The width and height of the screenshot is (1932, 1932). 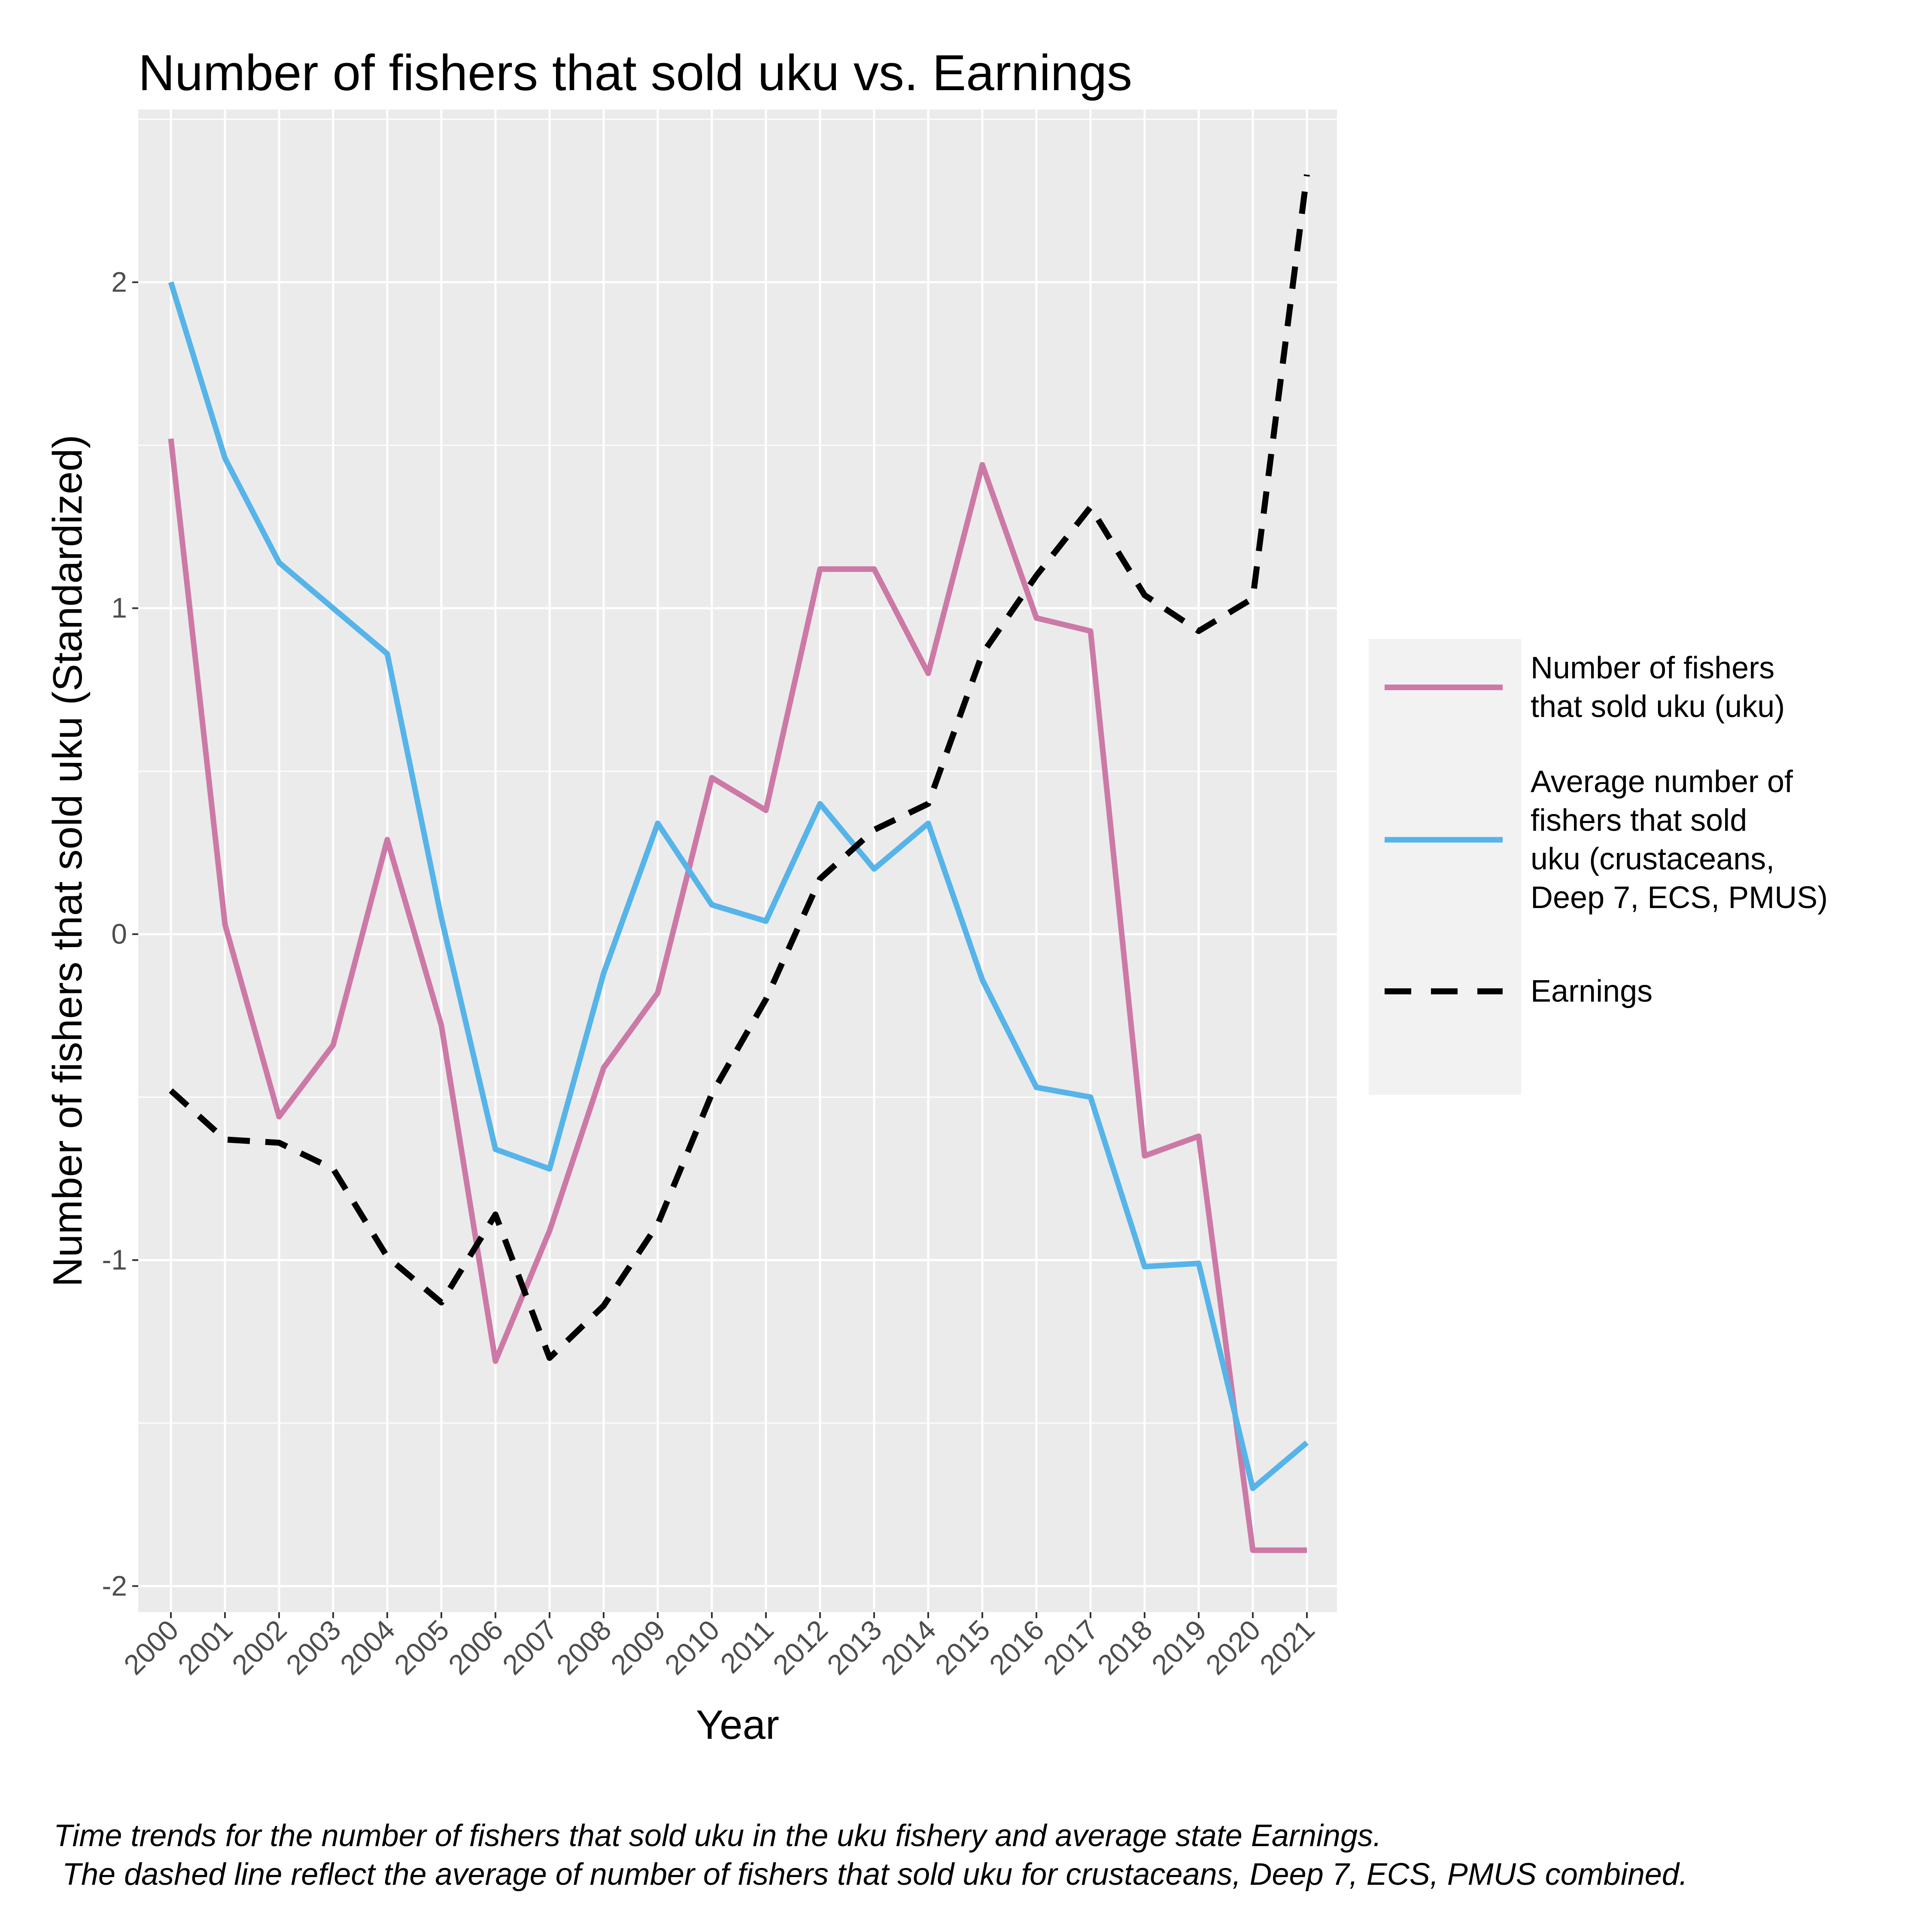 I want to click on y-axis-ticks: -2 -1 0 1 2, so click(x=120, y=933).